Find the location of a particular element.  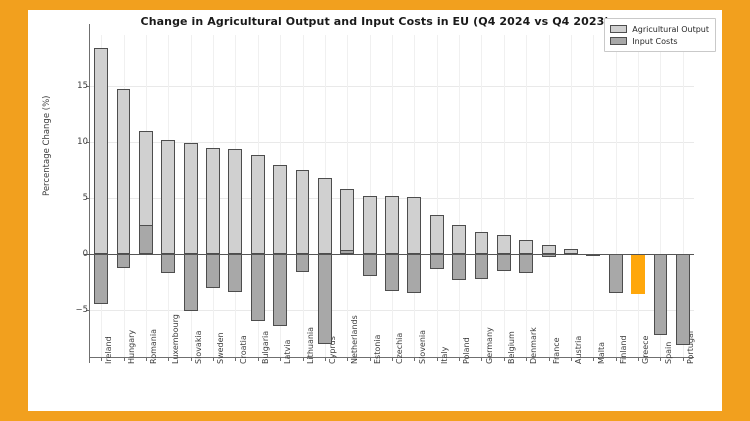

chart-legend: Agricultural Output Input Costs is located at coordinates (660, 35).